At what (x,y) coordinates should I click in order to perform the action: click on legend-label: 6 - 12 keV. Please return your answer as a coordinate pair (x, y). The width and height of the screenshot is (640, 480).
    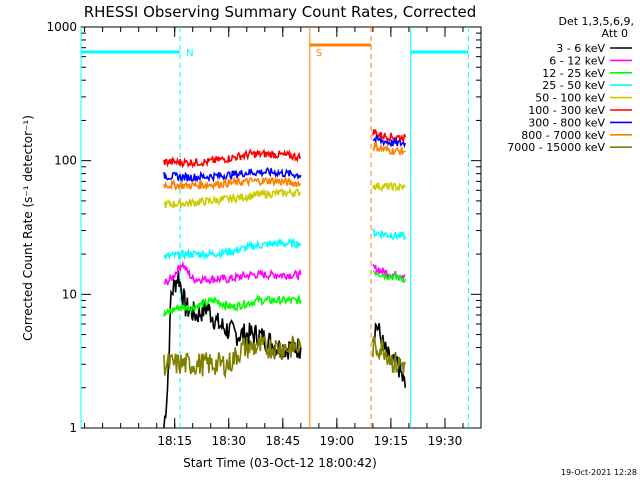
    Looking at the image, I should click on (577, 60).